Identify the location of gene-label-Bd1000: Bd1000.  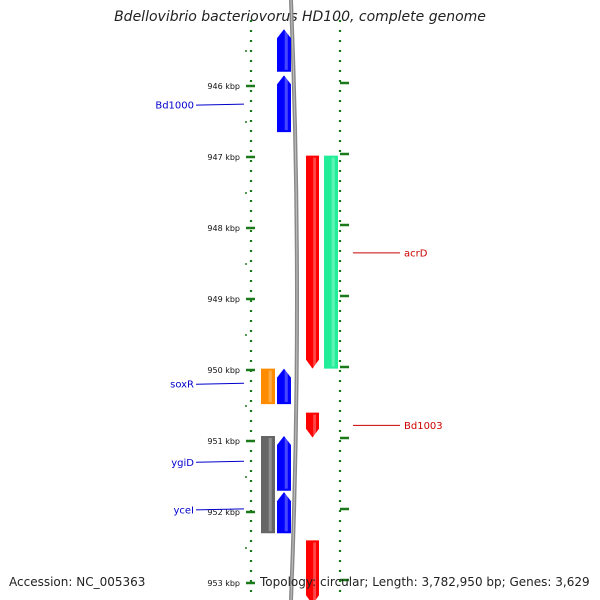
(200, 106).